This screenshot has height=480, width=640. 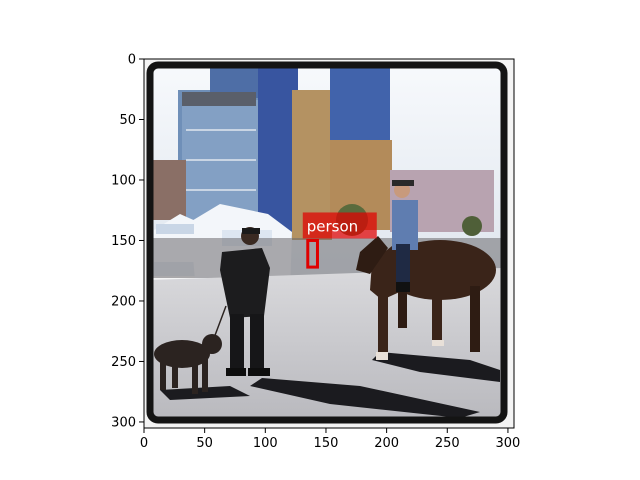 I want to click on x-tick-label: 250, so click(x=447, y=443).